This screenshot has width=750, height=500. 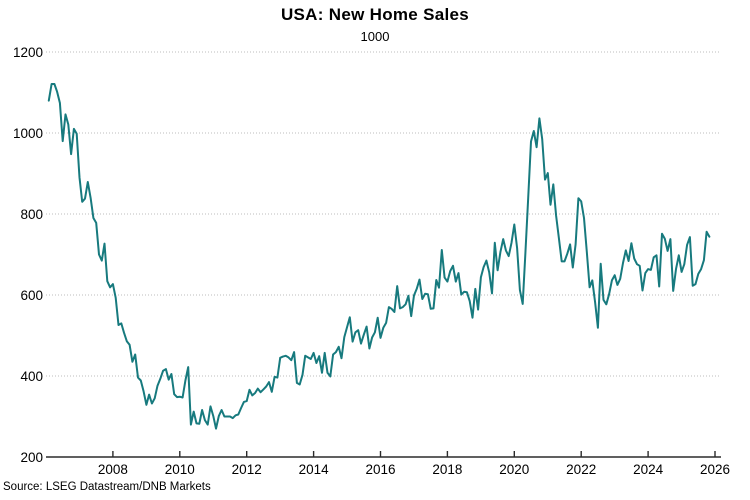 I want to click on x-tick-label: 2026, so click(x=715, y=469).